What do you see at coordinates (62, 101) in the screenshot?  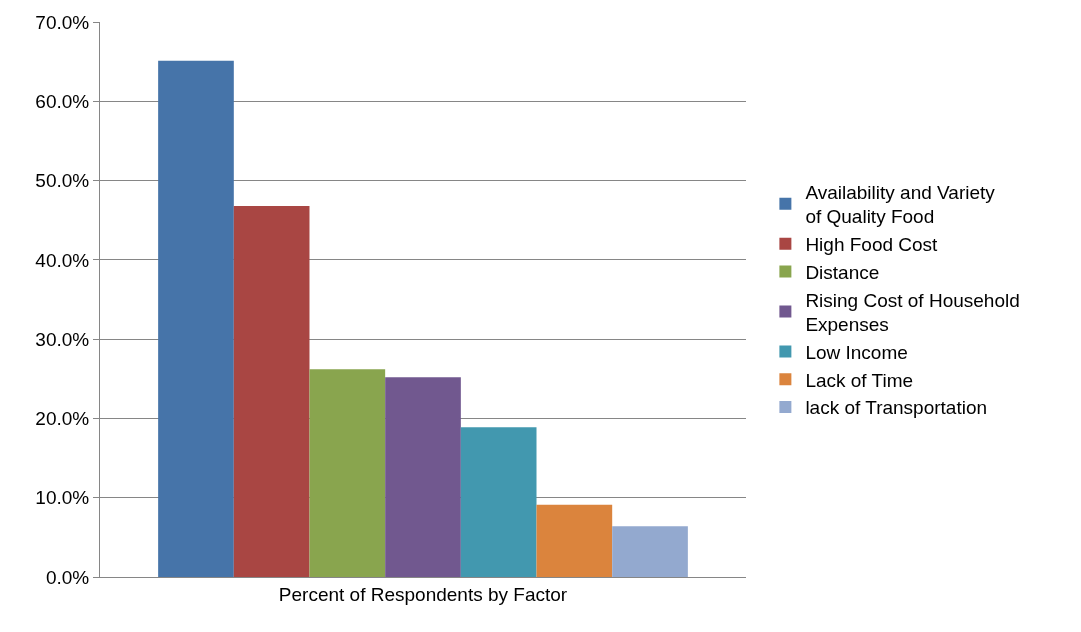 I see `y-tick-label: 60.0%` at bounding box center [62, 101].